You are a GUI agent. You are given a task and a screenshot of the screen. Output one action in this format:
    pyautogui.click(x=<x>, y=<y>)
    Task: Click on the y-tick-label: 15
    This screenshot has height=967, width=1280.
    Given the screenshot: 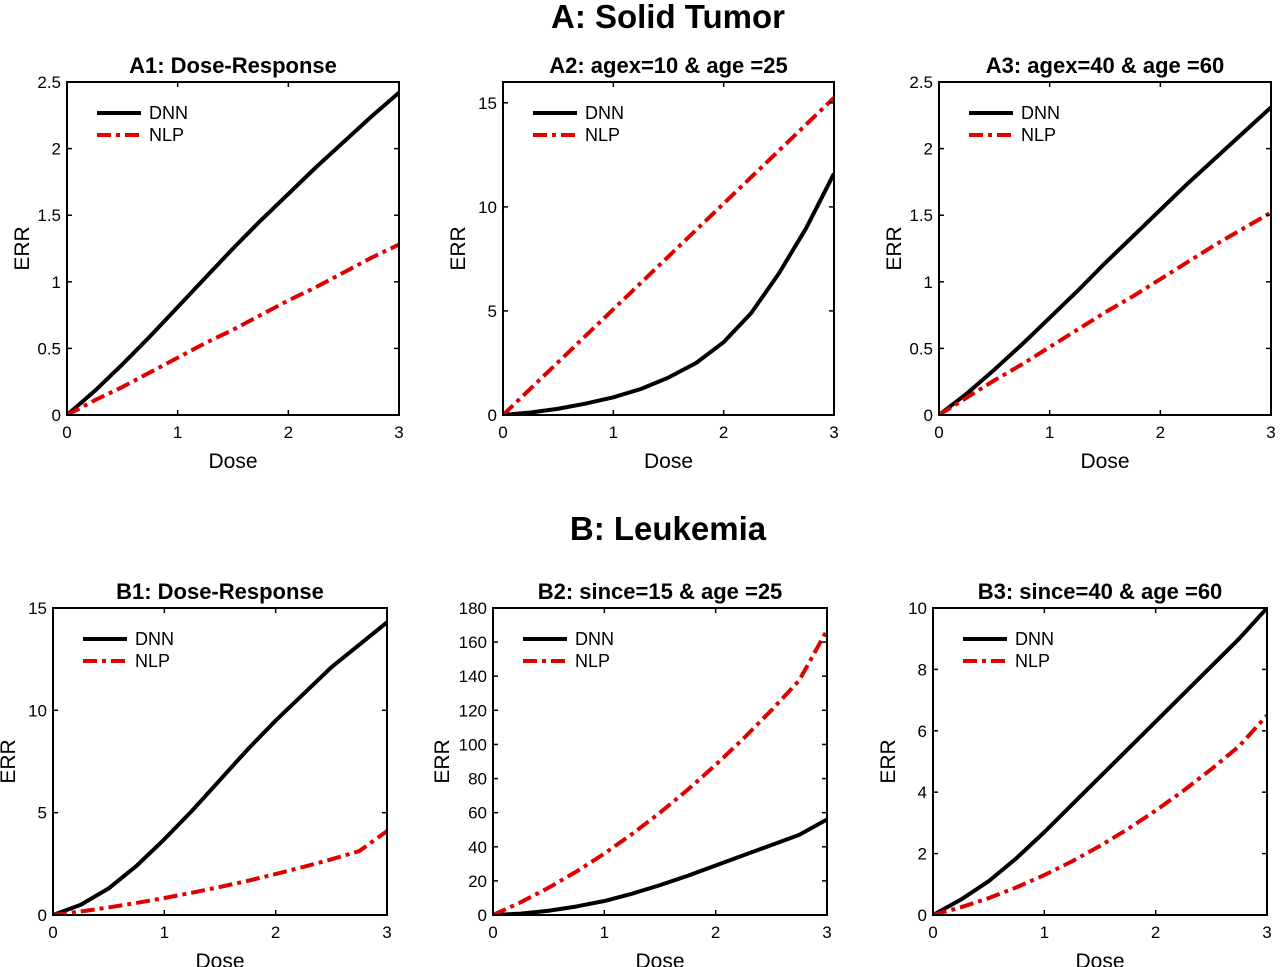 What is the action you would take?
    pyautogui.click(x=37, y=608)
    